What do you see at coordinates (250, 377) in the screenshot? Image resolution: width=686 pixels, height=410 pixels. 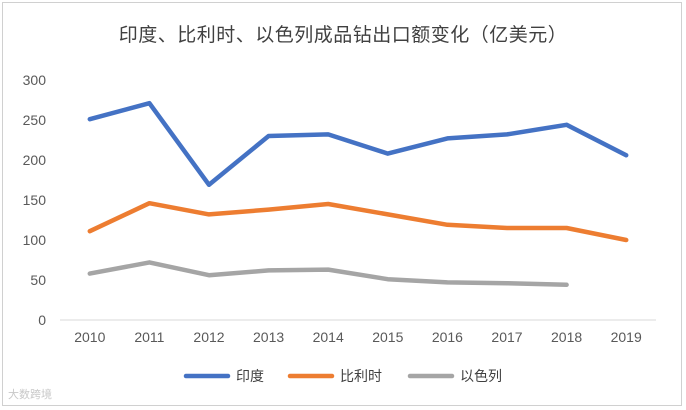 I see `legend-label: 印度` at bounding box center [250, 377].